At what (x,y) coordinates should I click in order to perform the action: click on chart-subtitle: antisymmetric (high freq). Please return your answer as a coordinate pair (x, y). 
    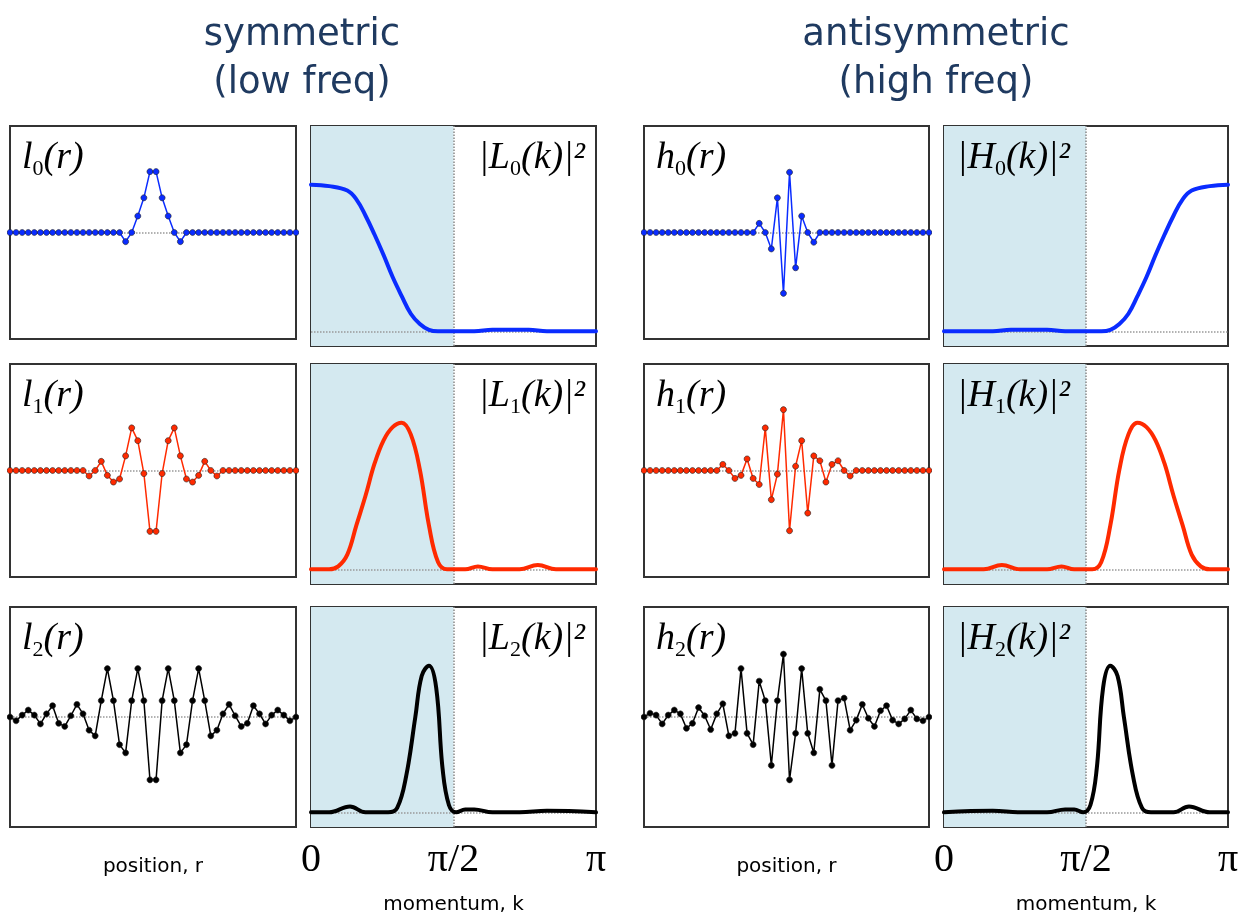
    Looking at the image, I should click on (936, 57).